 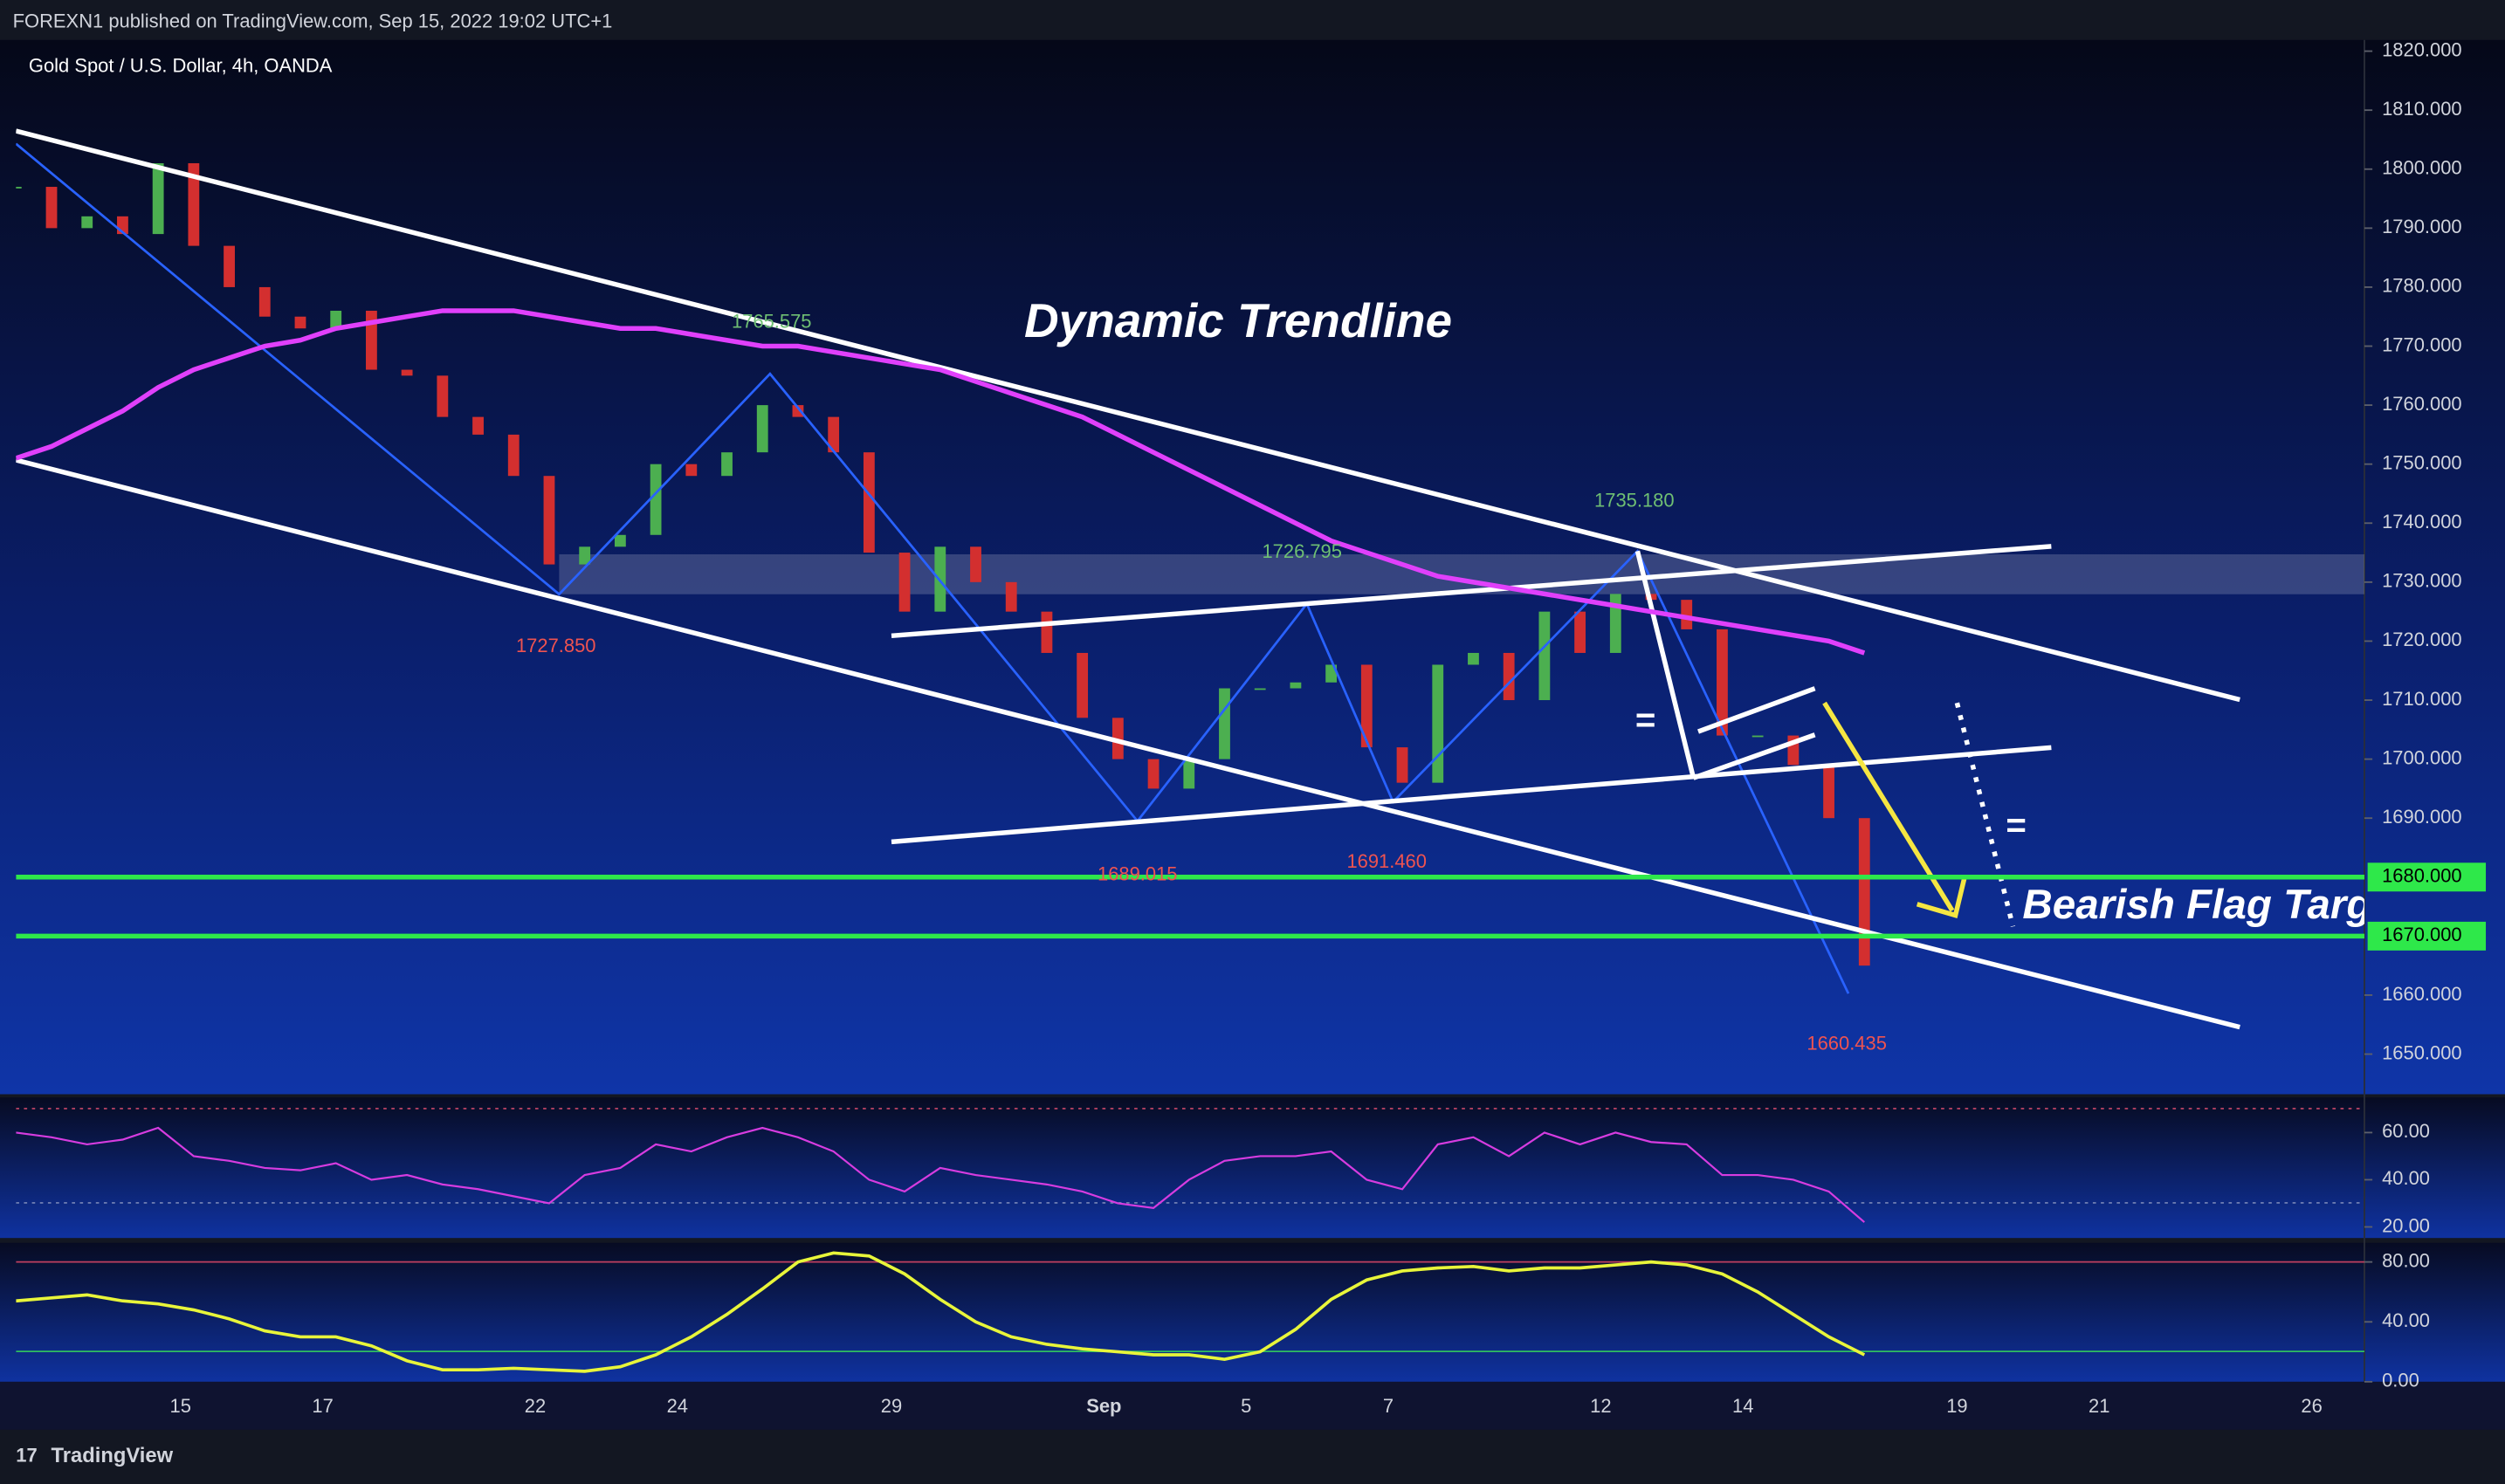 What do you see at coordinates (1252, 1405) in the screenshot?
I see `date-axis` at bounding box center [1252, 1405].